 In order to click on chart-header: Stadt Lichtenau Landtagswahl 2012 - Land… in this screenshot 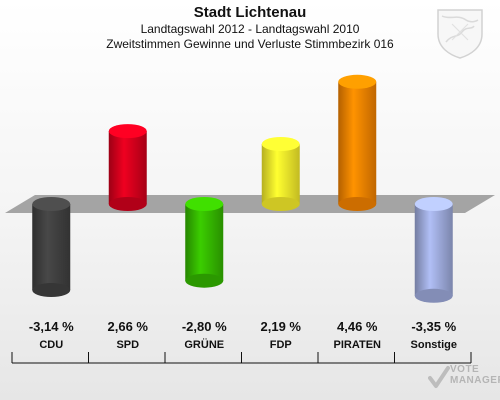, I will do `click(250, 28)`.